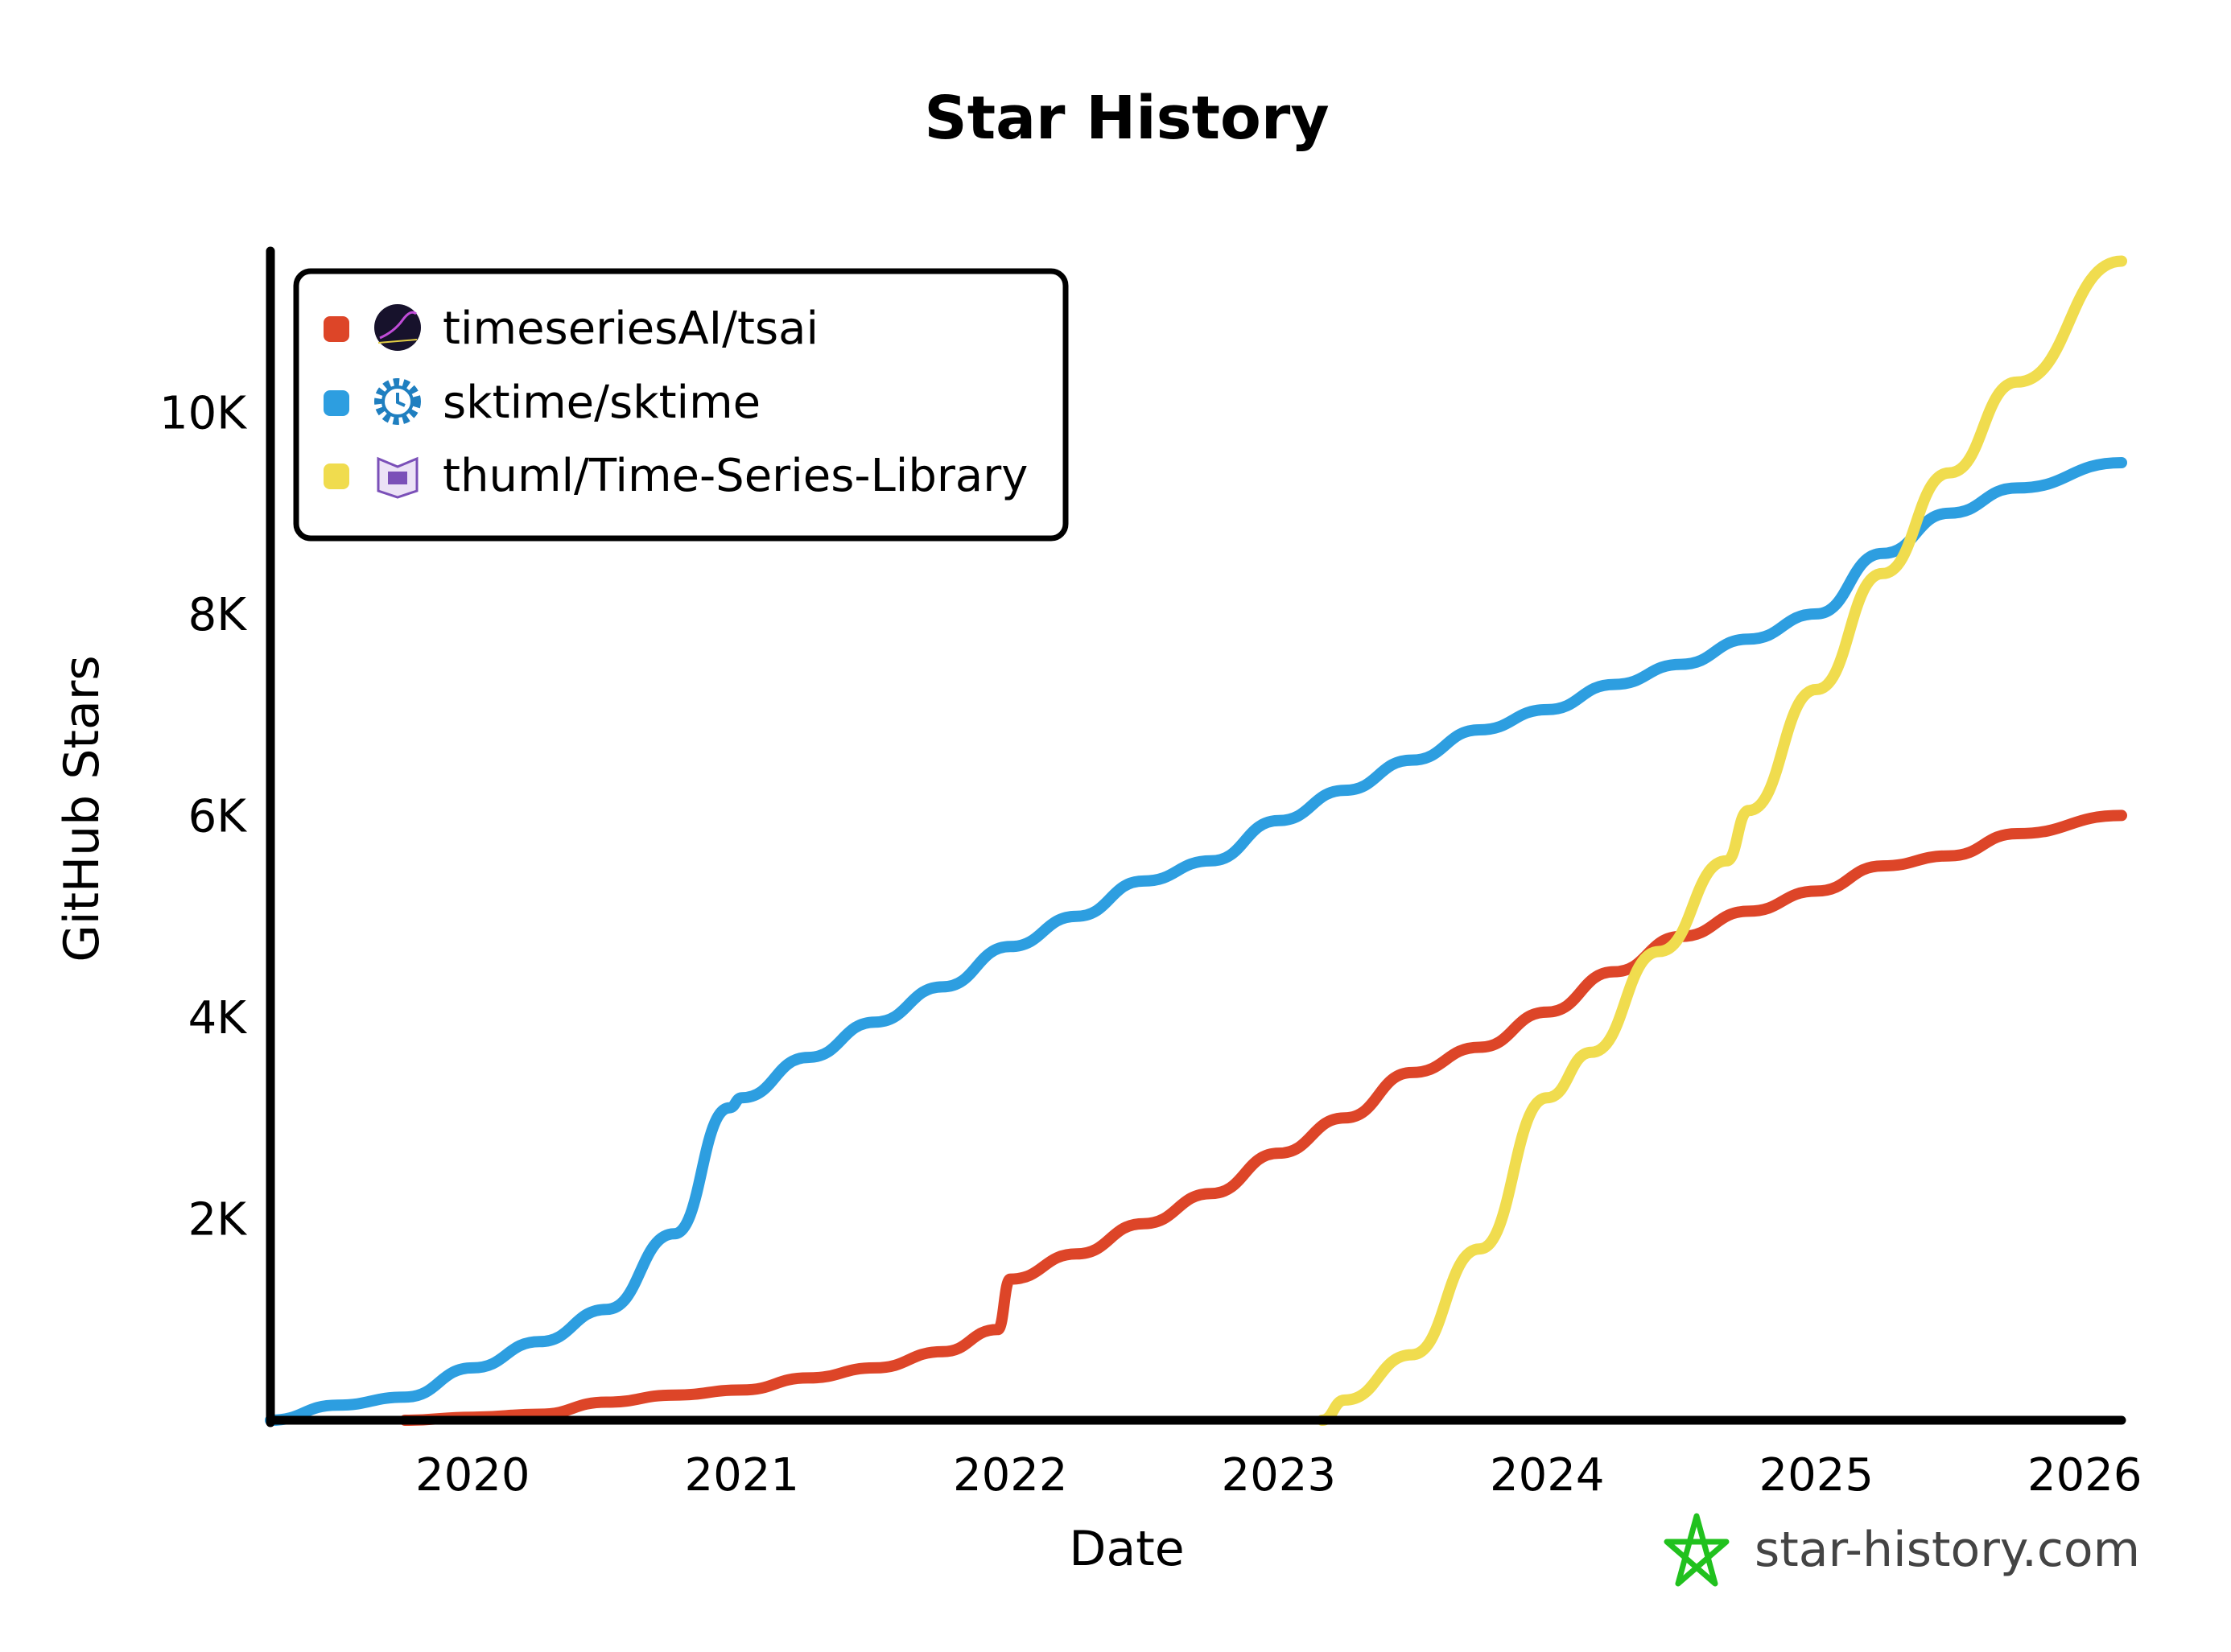 Image resolution: width=2231 pixels, height=1652 pixels. I want to click on sktime-gear-clock-icon, so click(397, 401).